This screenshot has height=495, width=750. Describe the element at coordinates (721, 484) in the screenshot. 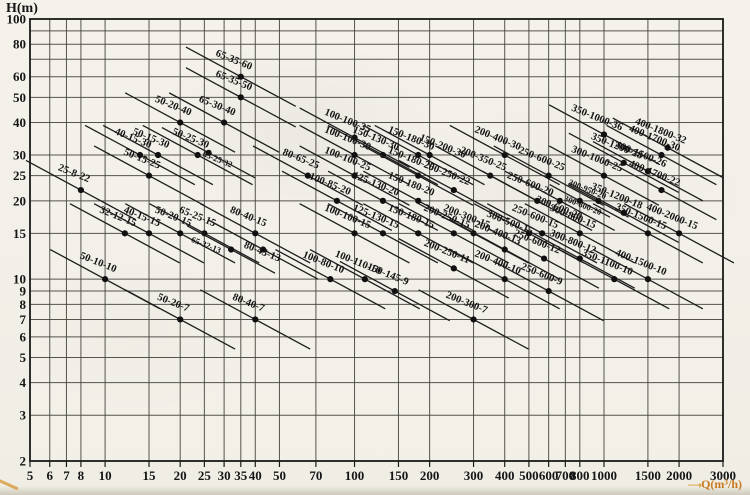

I see `x-axis-title-text: Q(m³/h)` at that location.